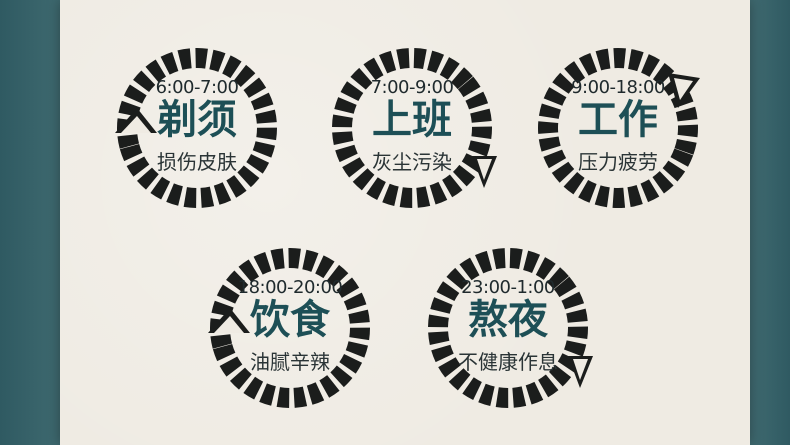 The image size is (790, 445). Describe the element at coordinates (618, 87) in the screenshot. I see `cycle-time: 9:00-18:00` at that location.